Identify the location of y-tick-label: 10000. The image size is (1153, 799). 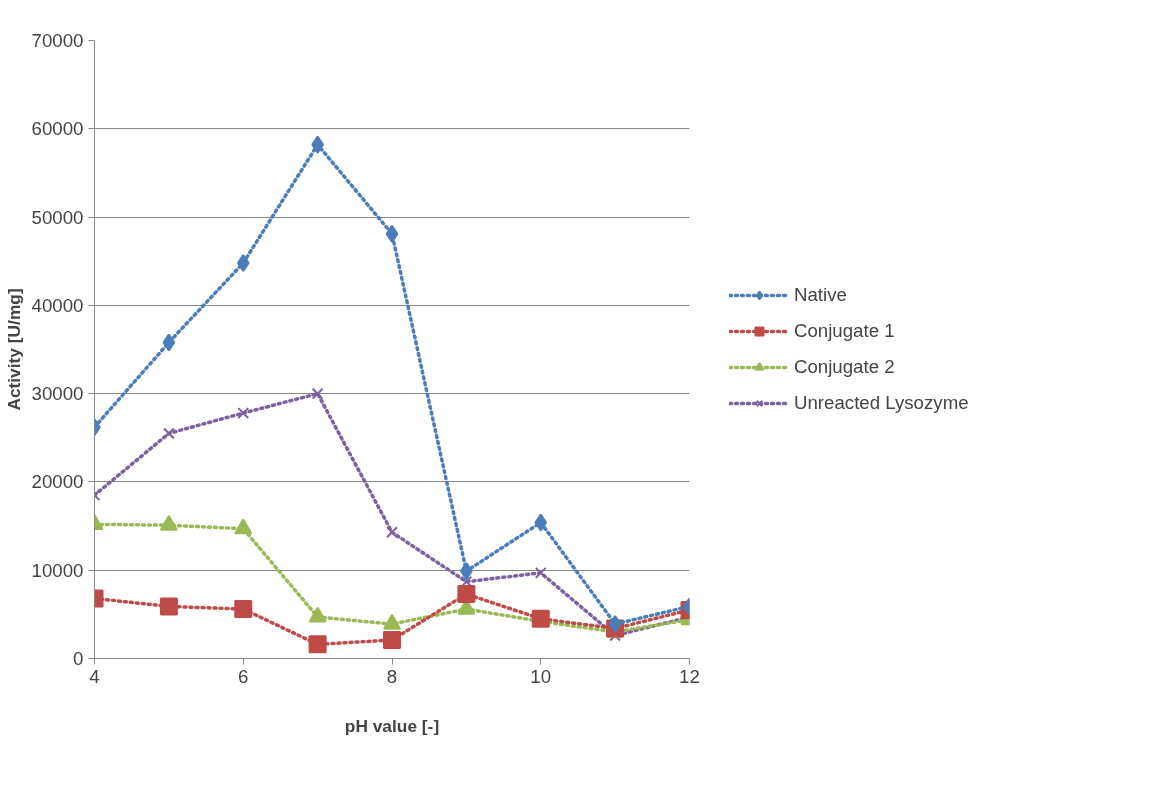
(57, 570).